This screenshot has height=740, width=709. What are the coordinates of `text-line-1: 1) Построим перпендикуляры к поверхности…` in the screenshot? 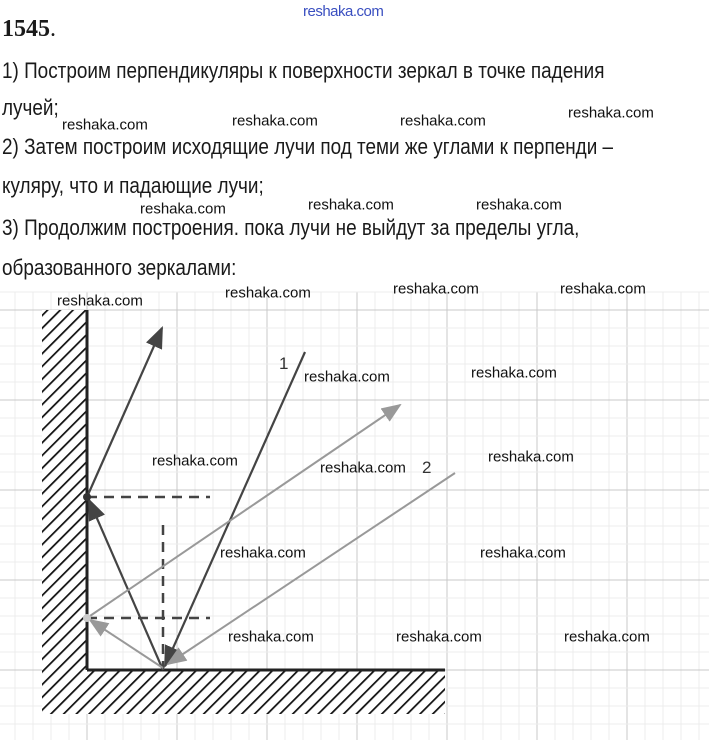 It's located at (303, 70).